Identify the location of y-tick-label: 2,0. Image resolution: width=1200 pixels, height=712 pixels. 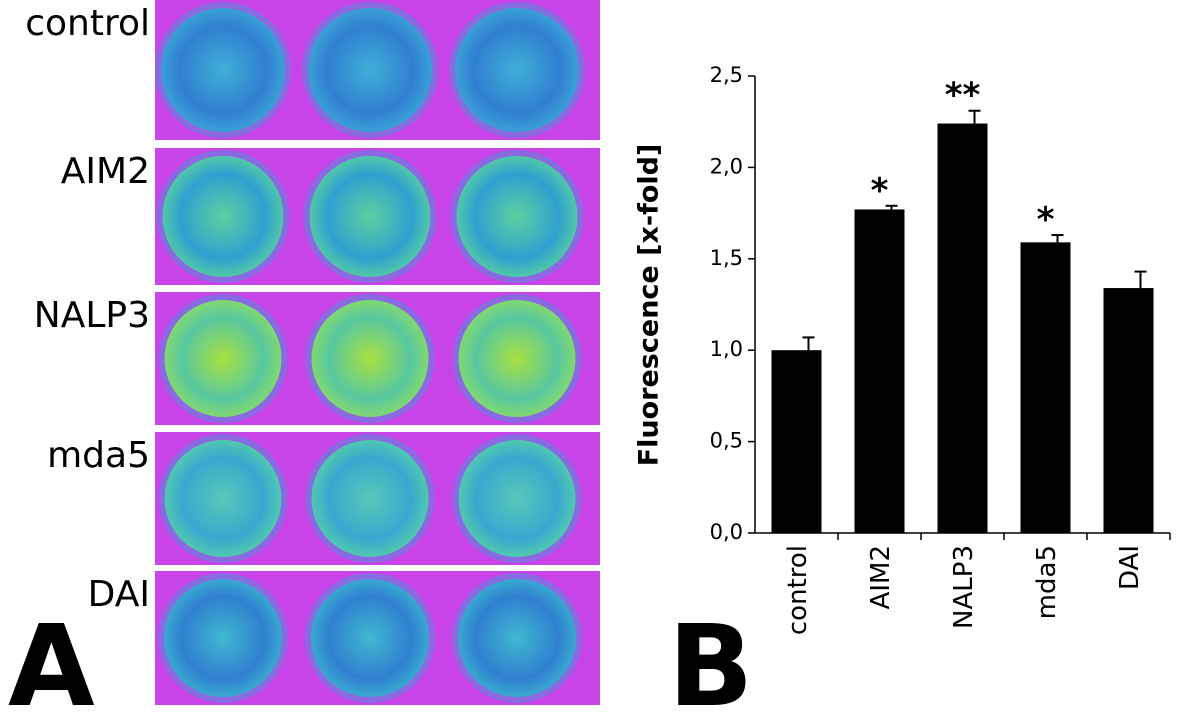
(726, 166).